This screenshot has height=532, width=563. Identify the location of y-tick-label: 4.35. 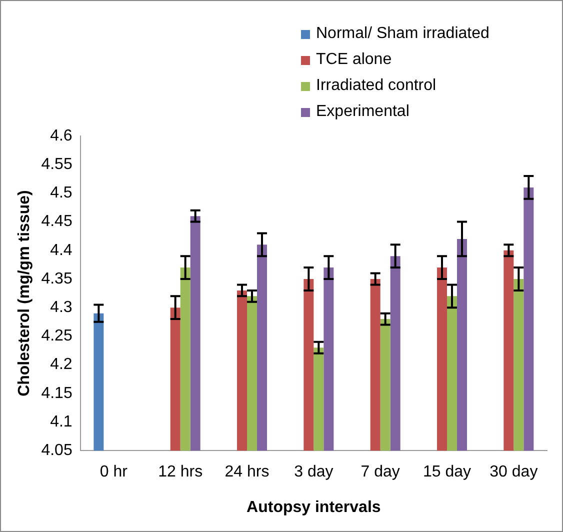
(56, 279).